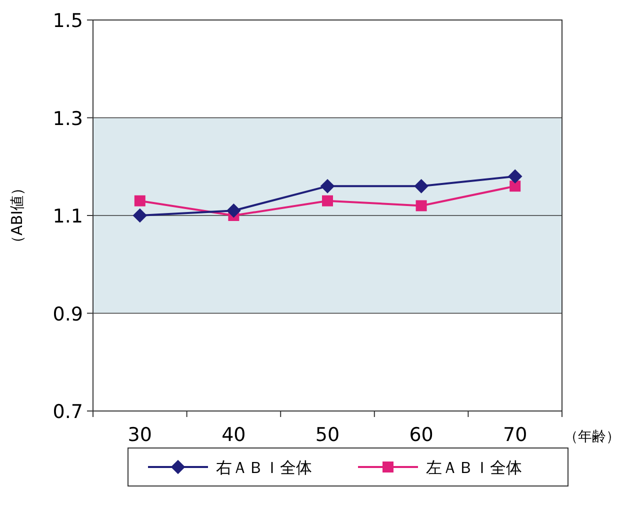  Describe the element at coordinates (474, 467) in the screenshot. I see `legend-label: 左ＡＢＩ全体` at that location.